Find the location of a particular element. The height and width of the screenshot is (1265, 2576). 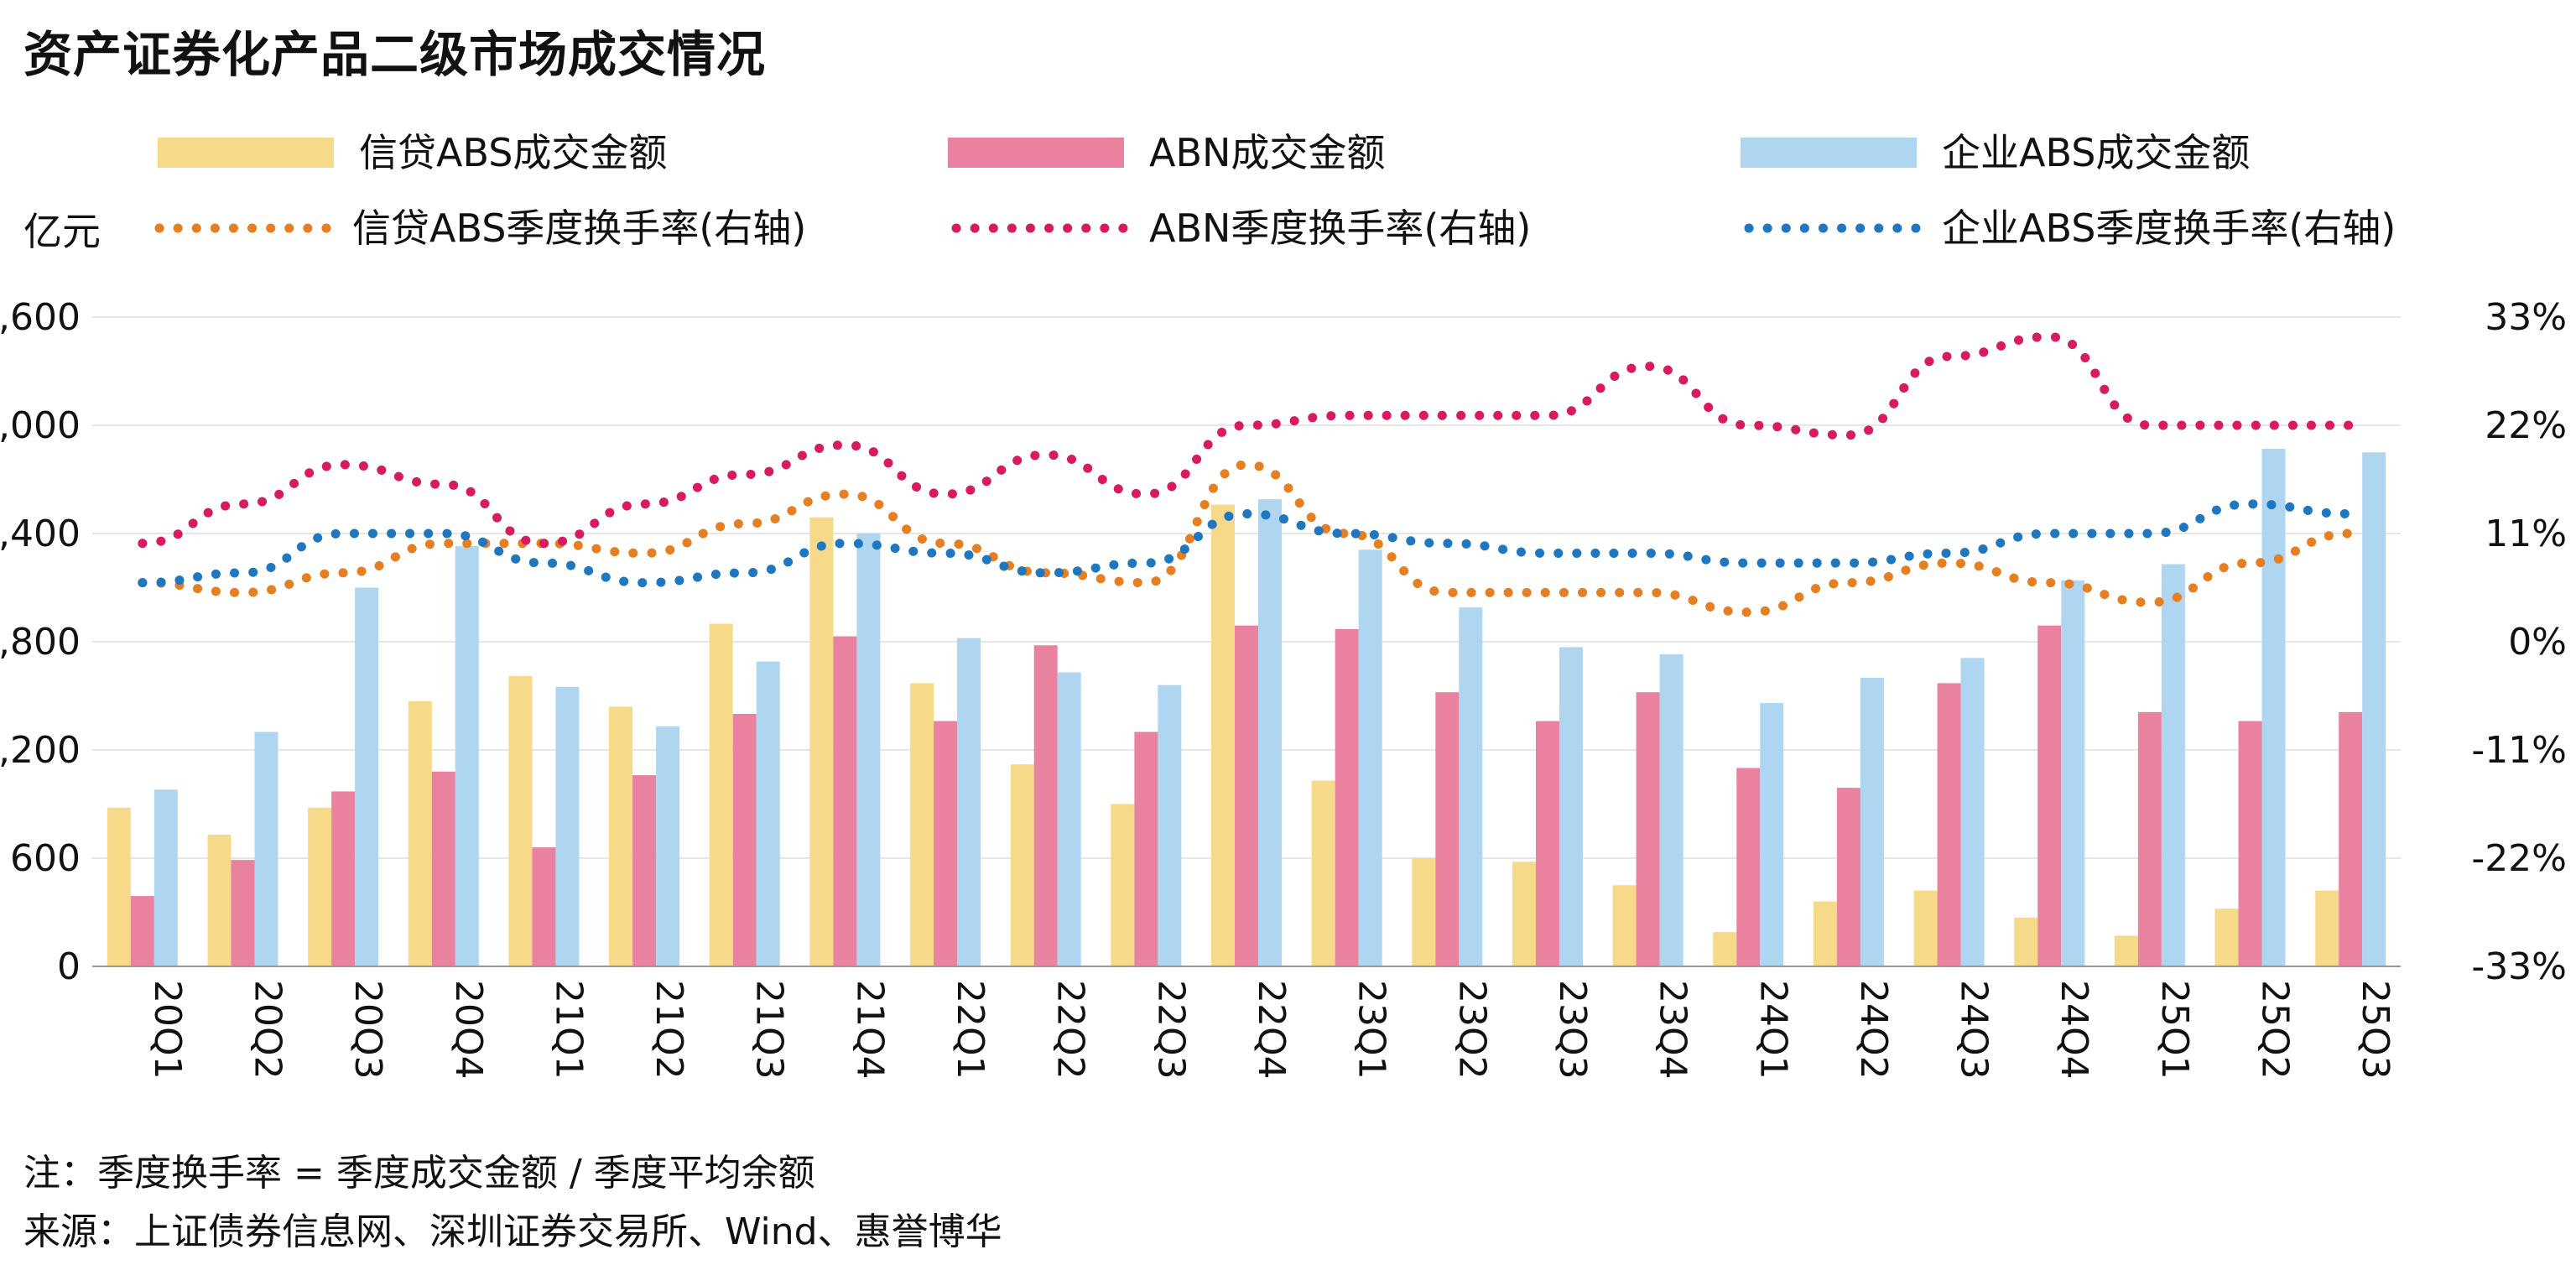

legend-label: ABN成交金额 is located at coordinates (1267, 152).